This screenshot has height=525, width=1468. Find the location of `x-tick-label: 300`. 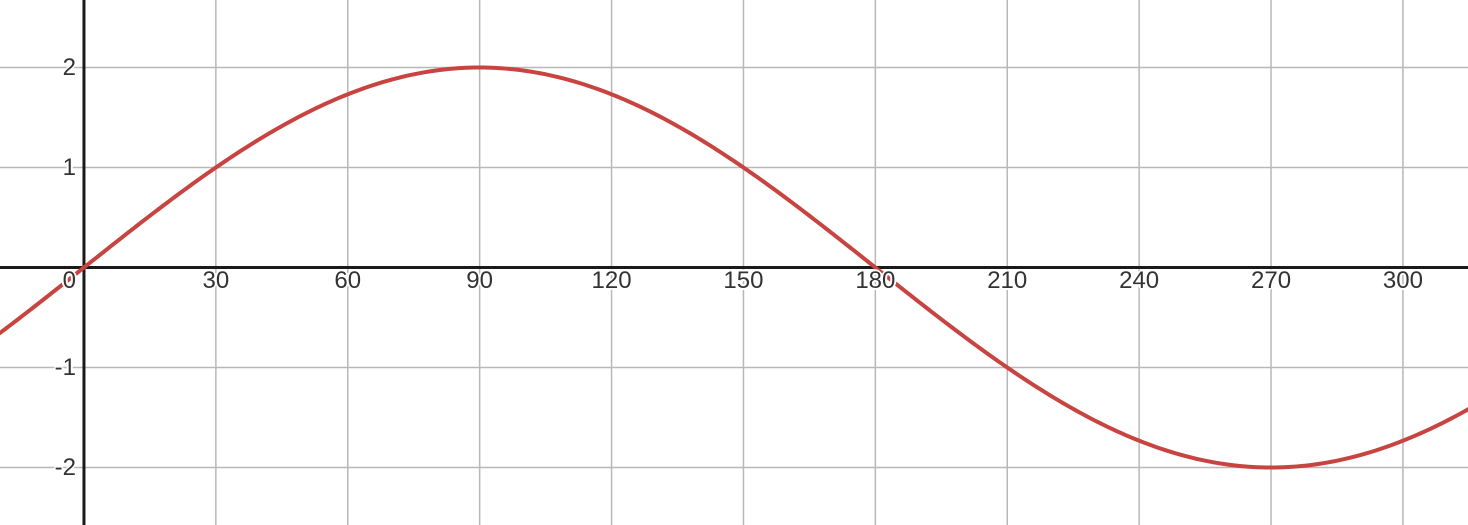

x-tick-label: 300 is located at coordinates (1402, 280).